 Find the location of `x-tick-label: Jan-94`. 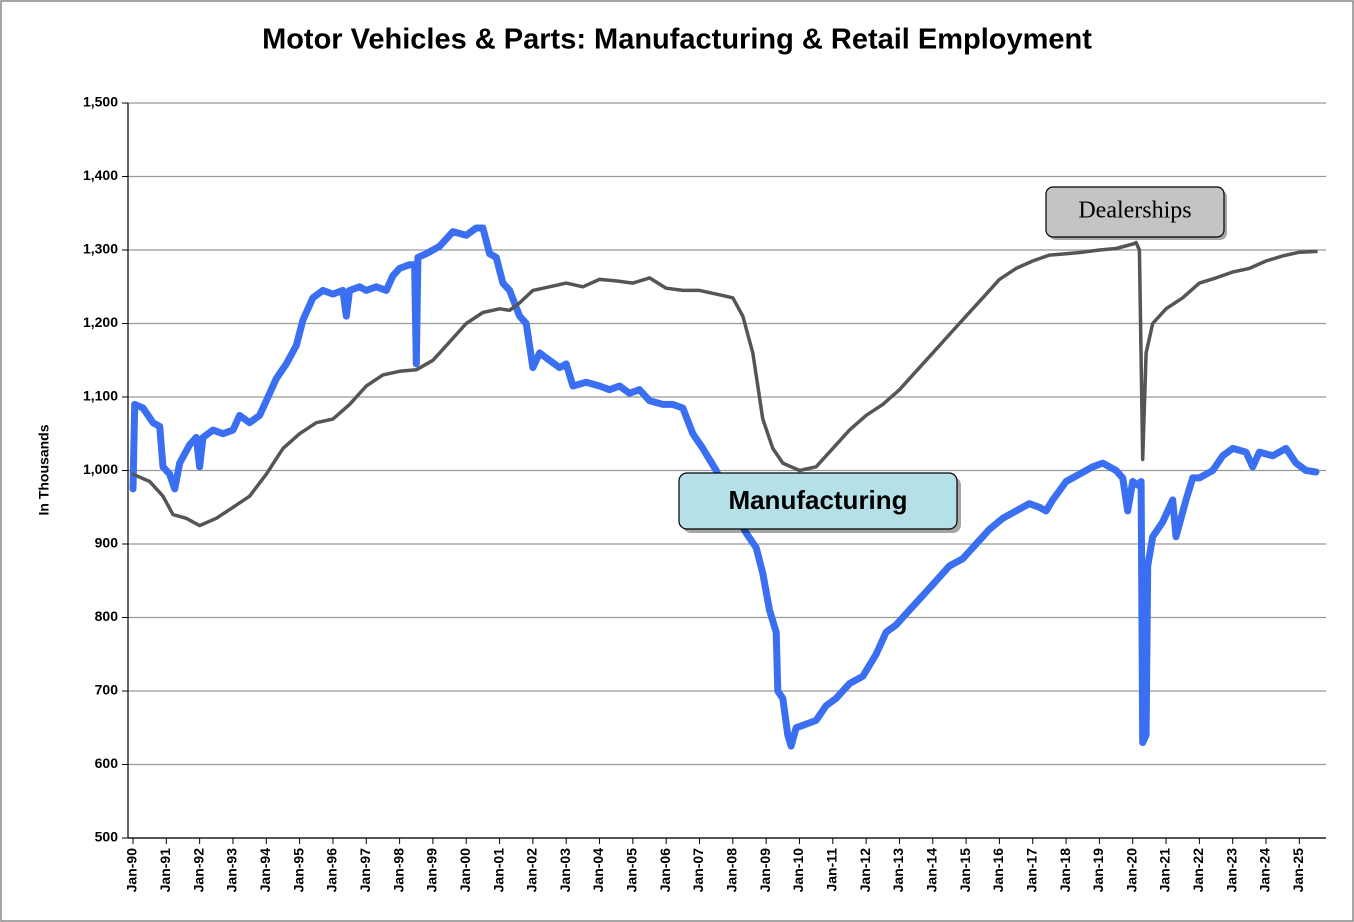

x-tick-label: Jan-94 is located at coordinates (265, 870).